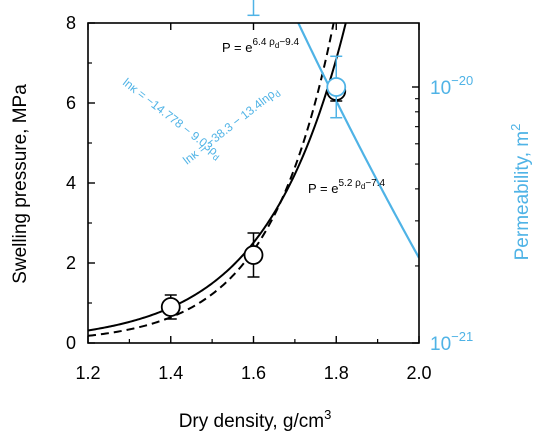 The image size is (550, 443). I want to click on x-tick-label-4: 2.0, so click(418, 373).